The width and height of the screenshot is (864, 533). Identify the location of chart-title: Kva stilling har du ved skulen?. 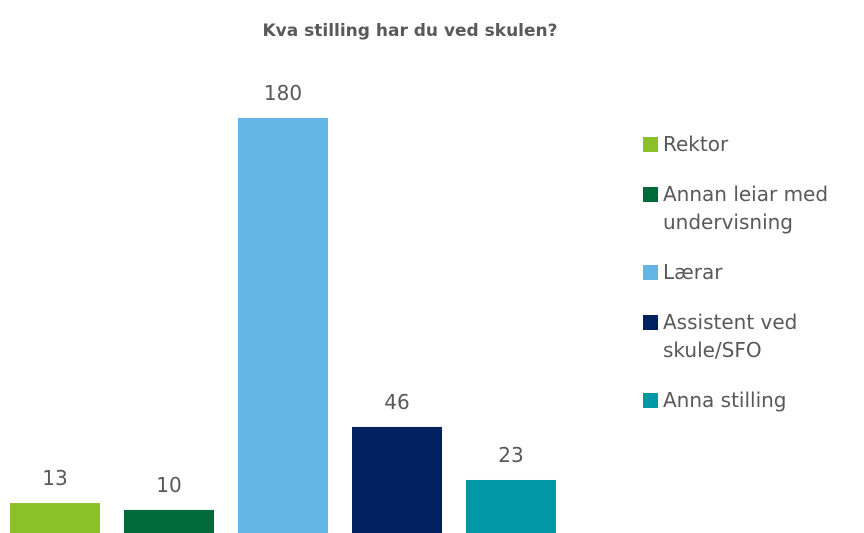
(409, 31).